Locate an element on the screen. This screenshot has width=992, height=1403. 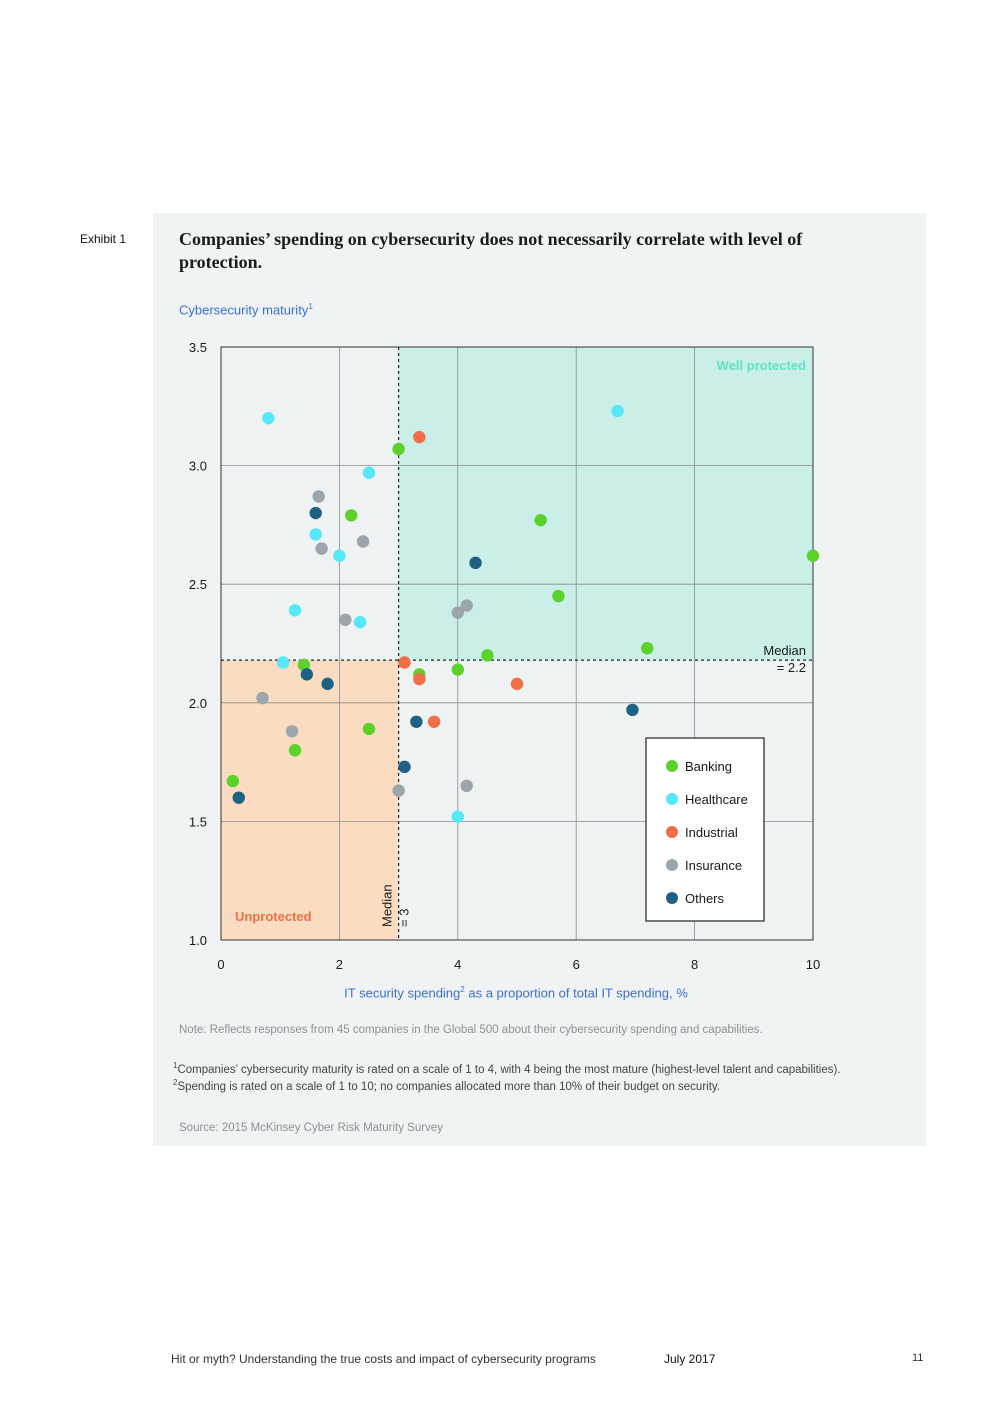
legend-label-others: Others is located at coordinates (705, 898).